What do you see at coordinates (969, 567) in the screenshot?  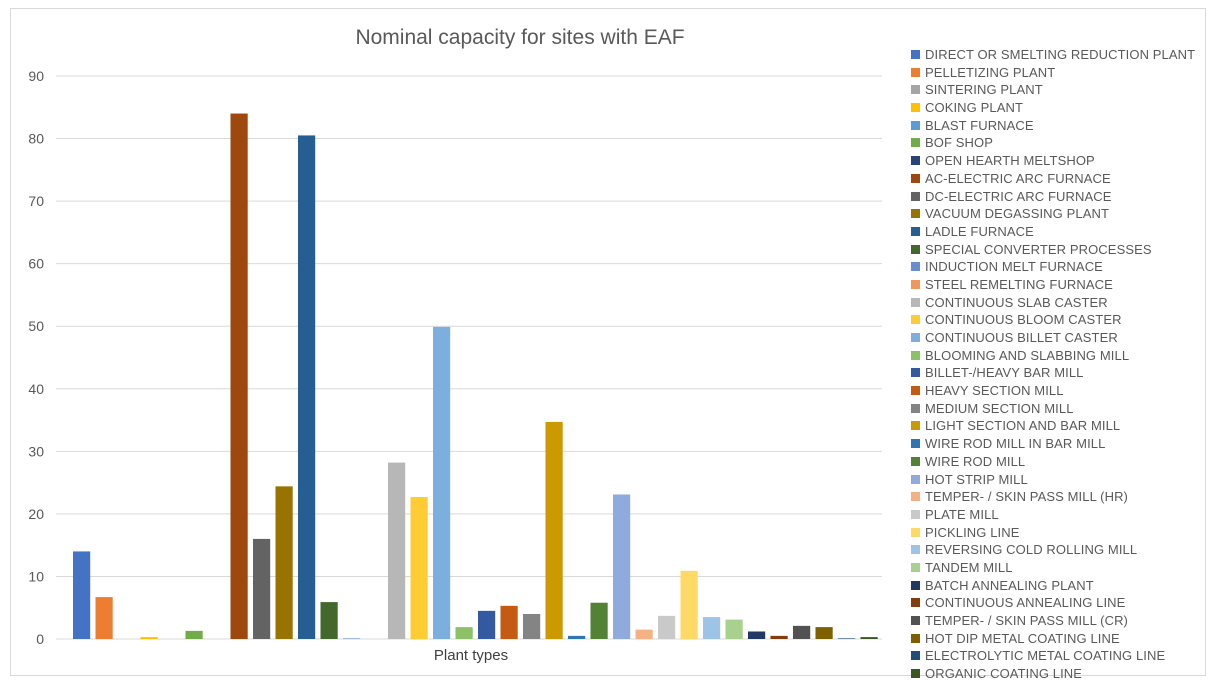 I see `legend-label: TANDEM MILL` at bounding box center [969, 567].